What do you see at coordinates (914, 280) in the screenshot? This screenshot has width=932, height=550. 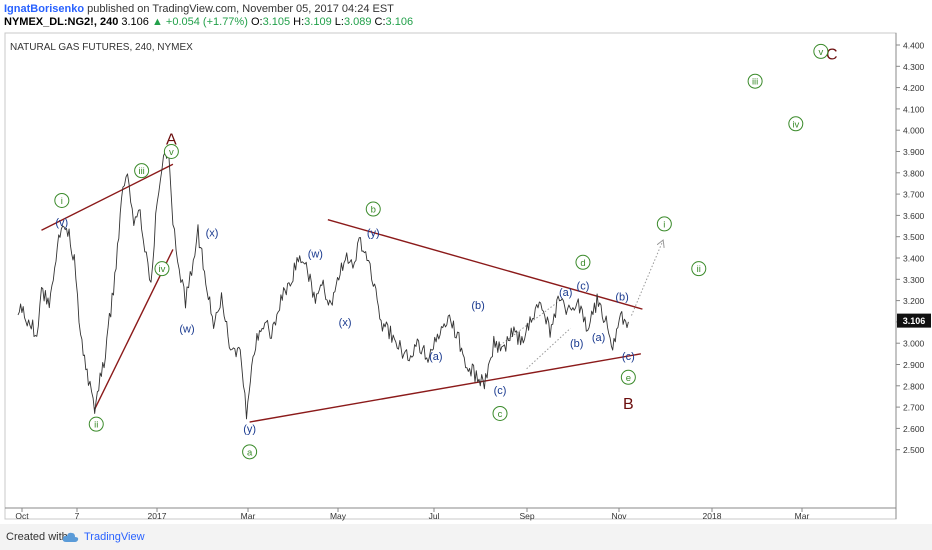 I see `y-tick-label: 3.300` at bounding box center [914, 280].